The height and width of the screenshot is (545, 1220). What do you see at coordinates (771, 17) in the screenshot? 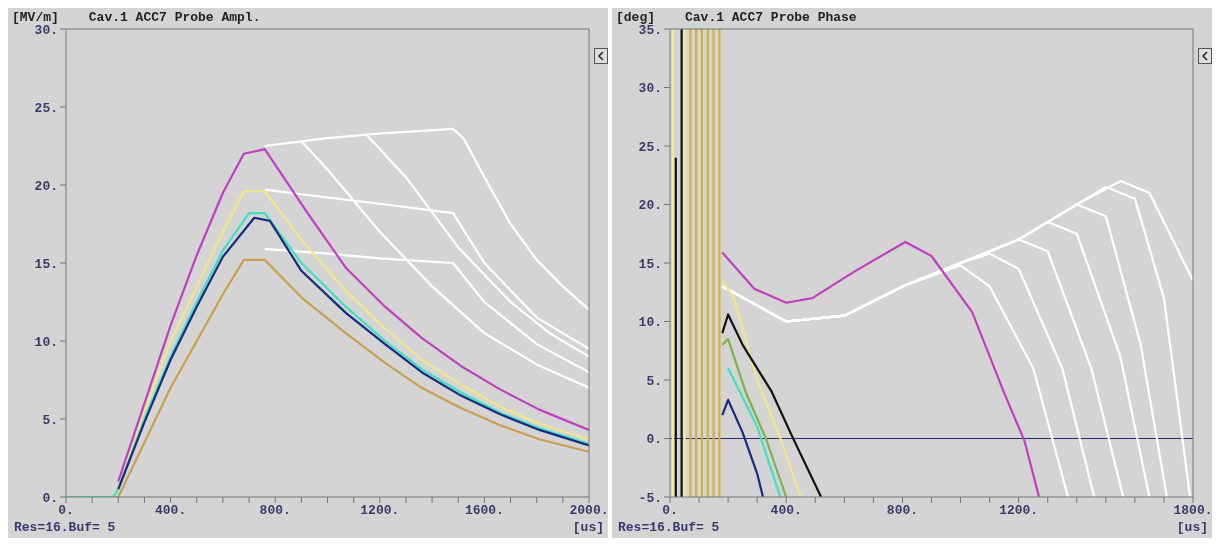
I see `chart-title: Cav.1 ACC7 Probe Phase` at bounding box center [771, 17].